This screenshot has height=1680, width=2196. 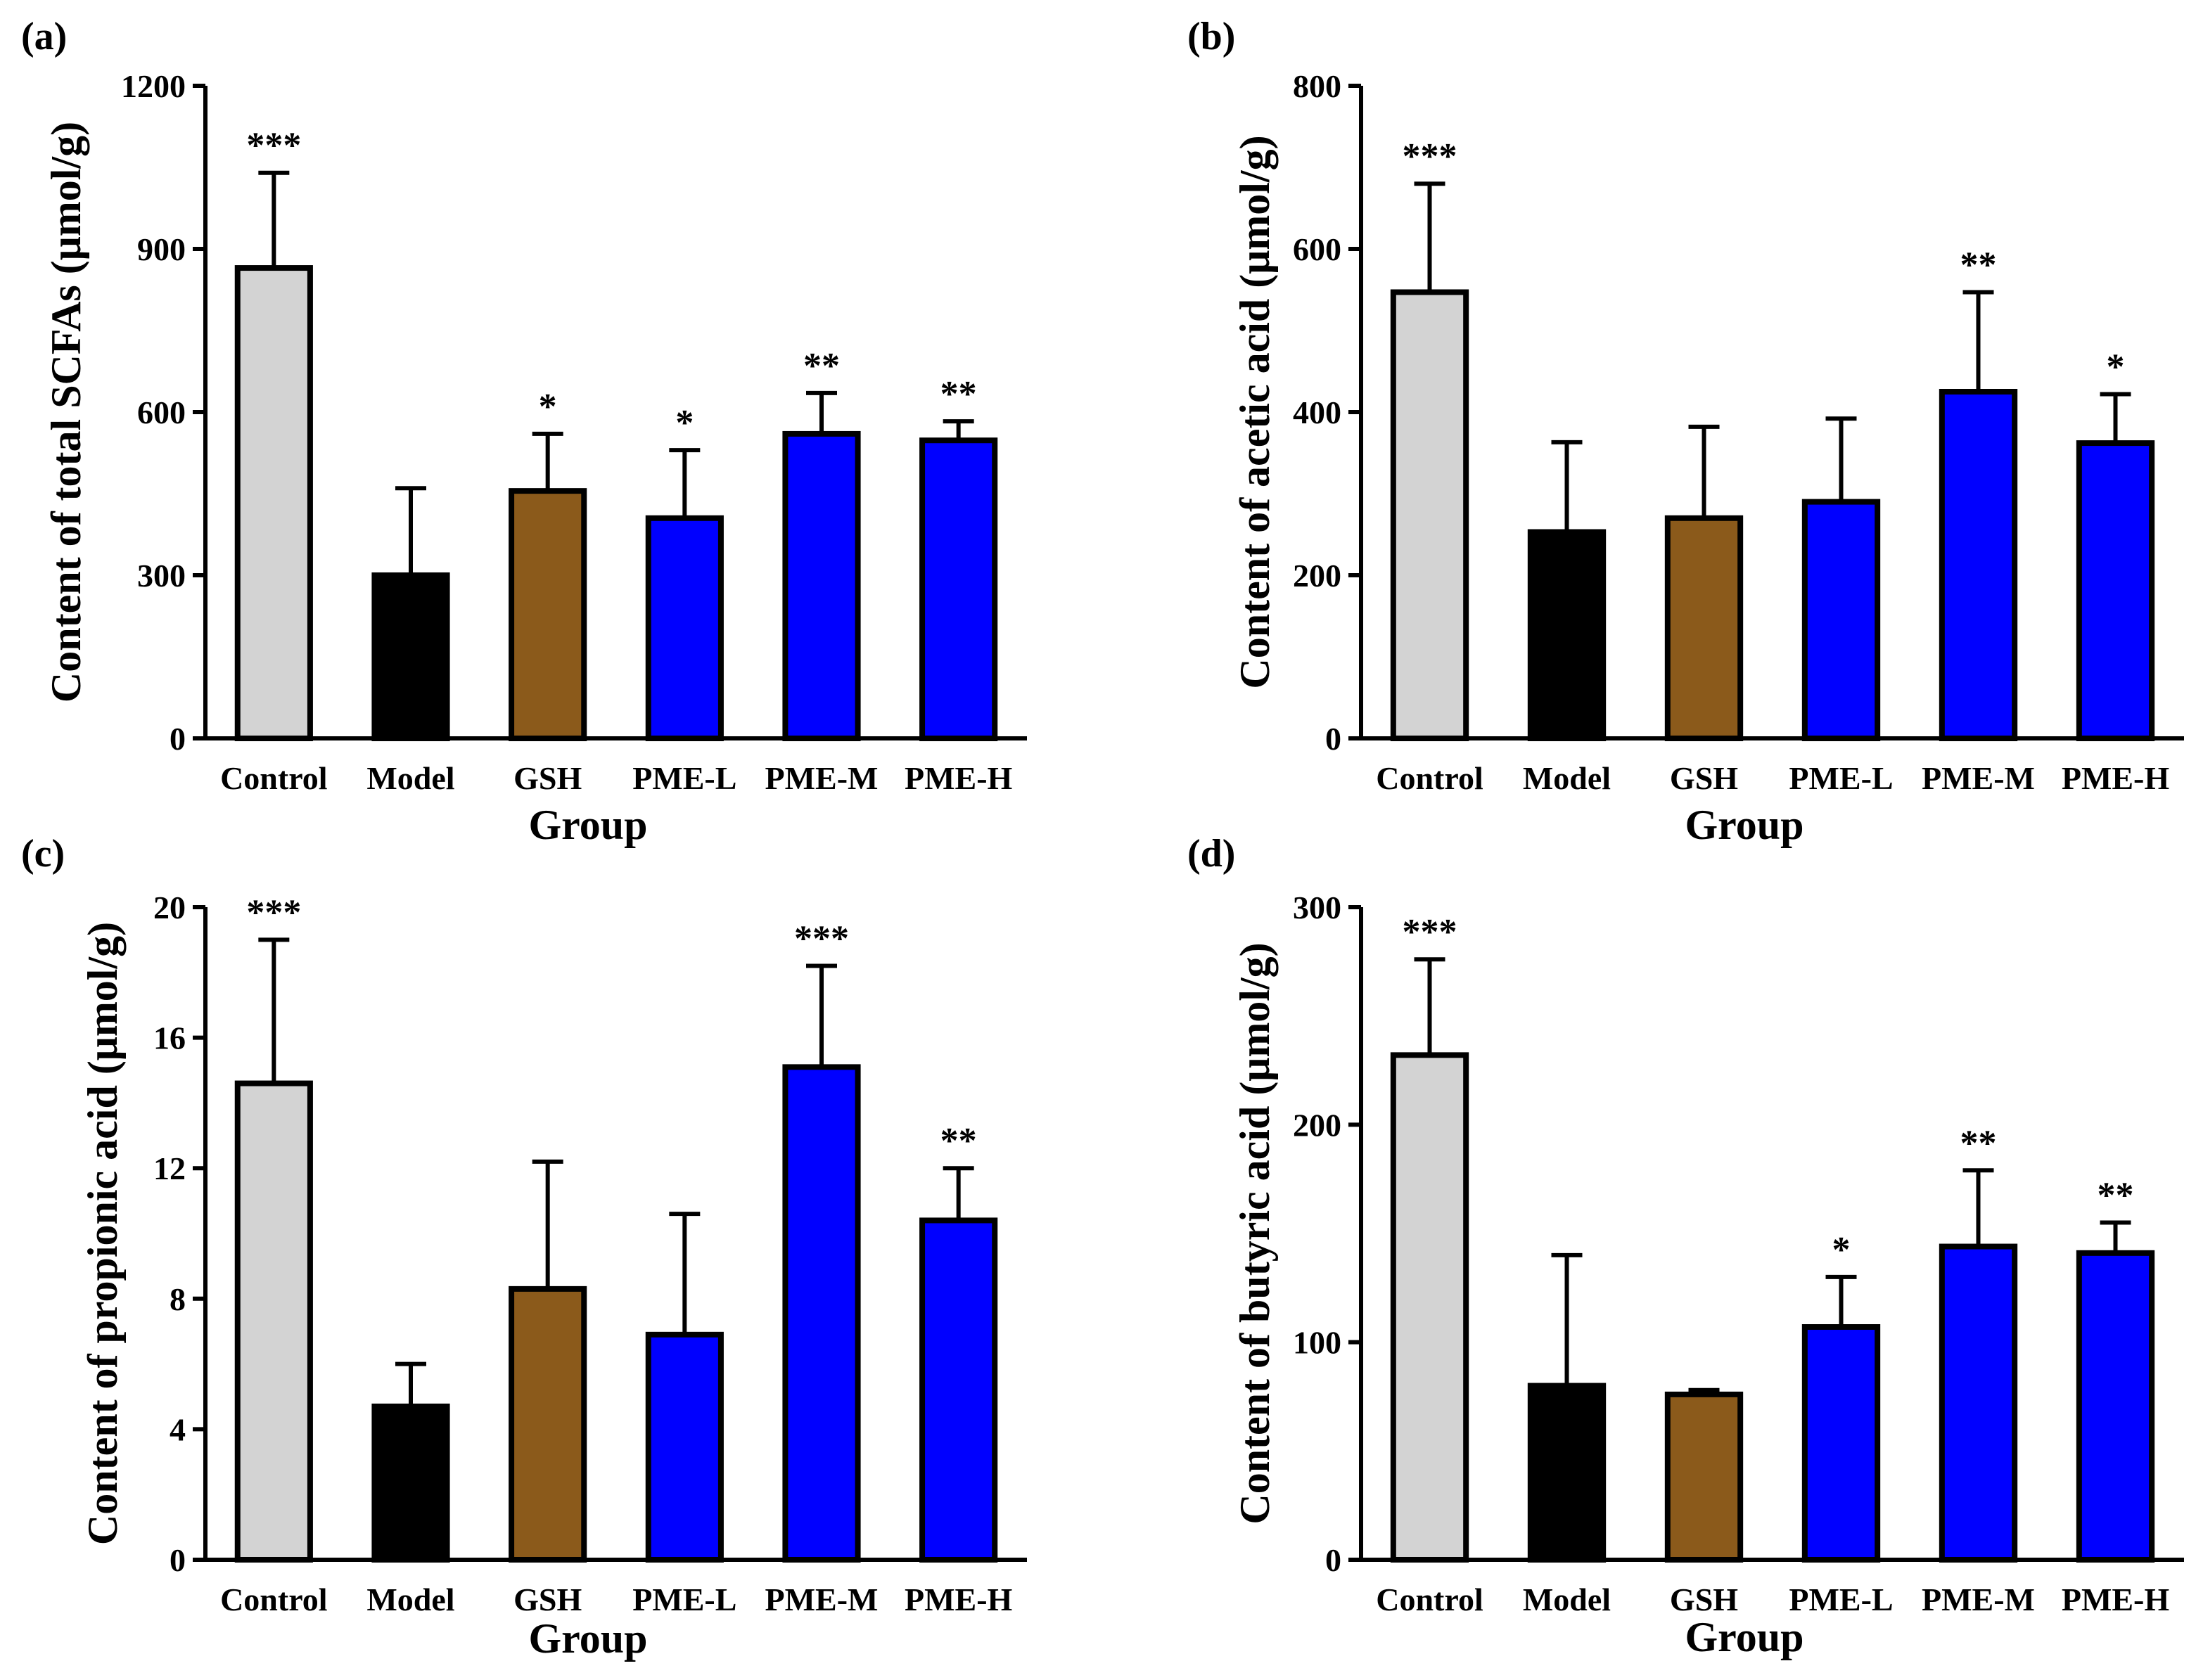 What do you see at coordinates (178, 1299) in the screenshot?
I see `y-tick-label: 8` at bounding box center [178, 1299].